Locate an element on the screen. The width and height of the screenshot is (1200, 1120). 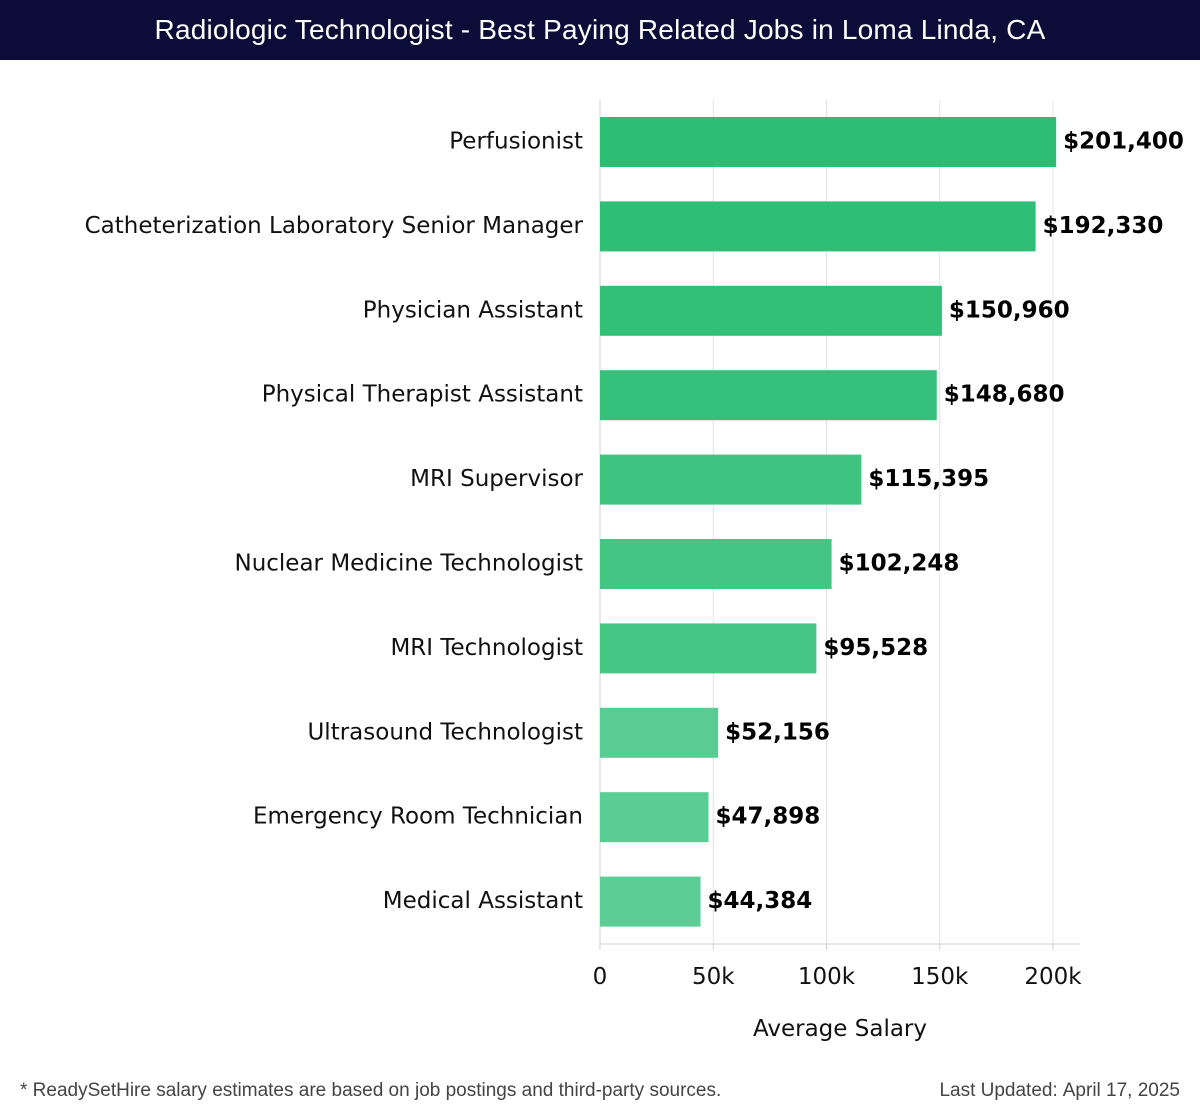
x-axis-title: Average Salary is located at coordinates (840, 1029).